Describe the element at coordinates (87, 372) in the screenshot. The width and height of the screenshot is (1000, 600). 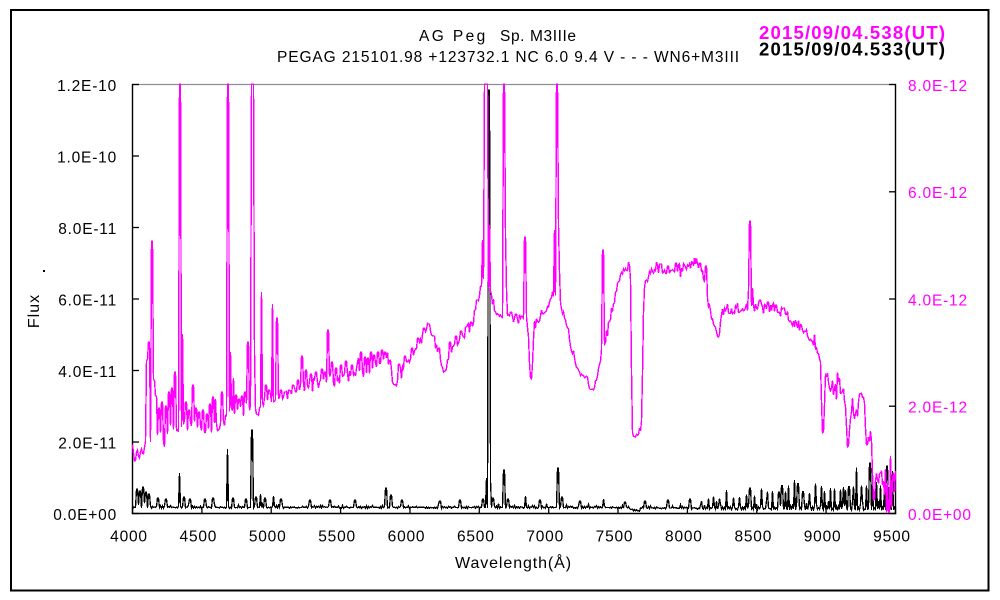
I see `svg-text: 4.0E-11` at that location.